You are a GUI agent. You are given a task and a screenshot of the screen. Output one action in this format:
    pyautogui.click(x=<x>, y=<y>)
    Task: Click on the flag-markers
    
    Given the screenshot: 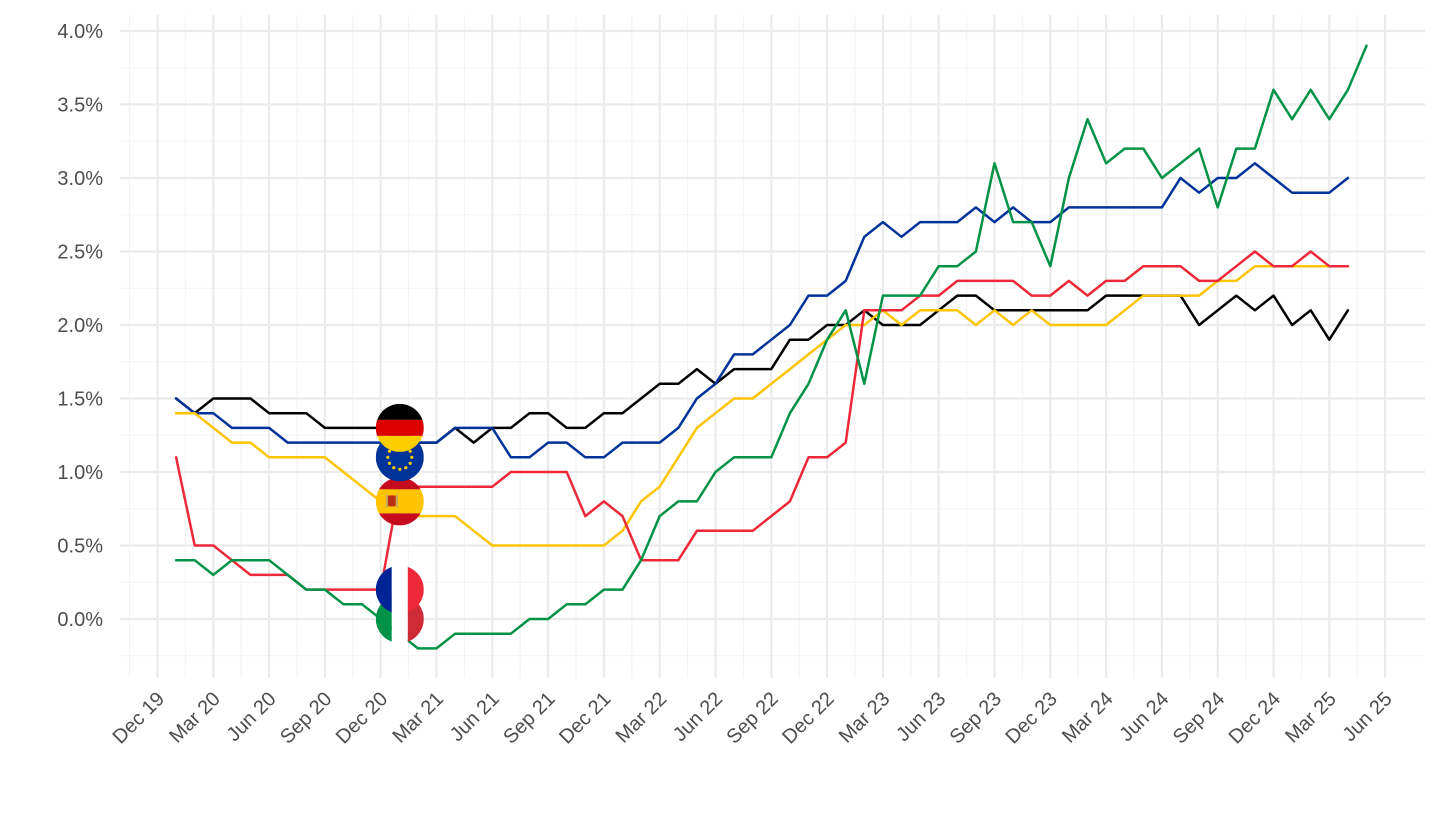 What is the action you would take?
    pyautogui.click(x=399, y=523)
    